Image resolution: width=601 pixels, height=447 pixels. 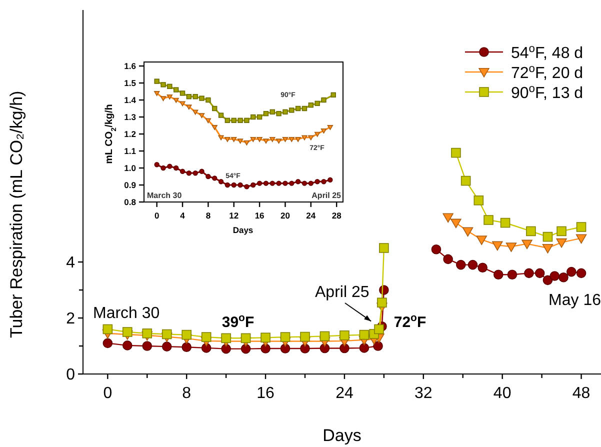 What do you see at coordinates (130, 167) in the screenshot?
I see `y-tick-label: 1.0` at bounding box center [130, 167].